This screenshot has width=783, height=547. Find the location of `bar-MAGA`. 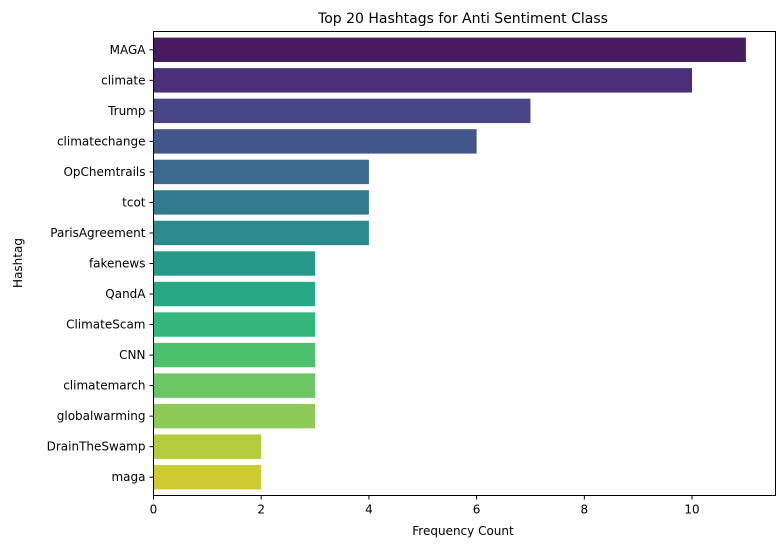

bar-MAGA is located at coordinates (449, 50).